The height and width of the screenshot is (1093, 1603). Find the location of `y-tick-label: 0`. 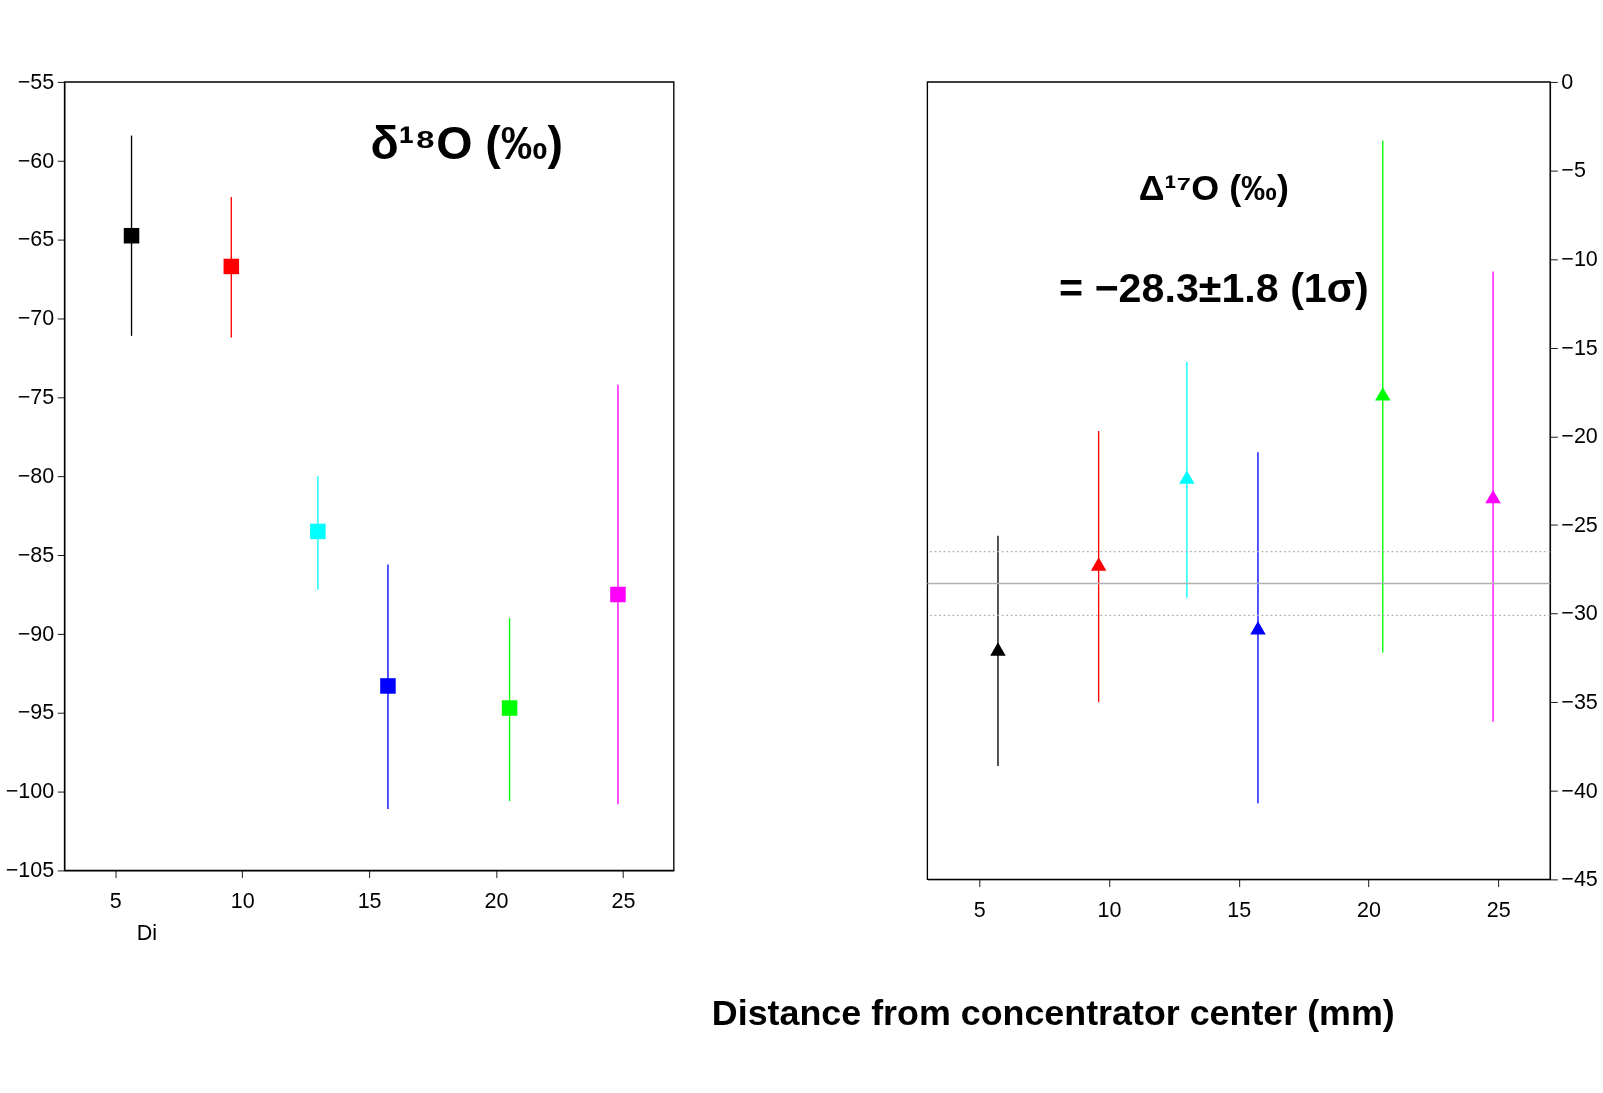

y-tick-label: 0 is located at coordinates (1567, 81).